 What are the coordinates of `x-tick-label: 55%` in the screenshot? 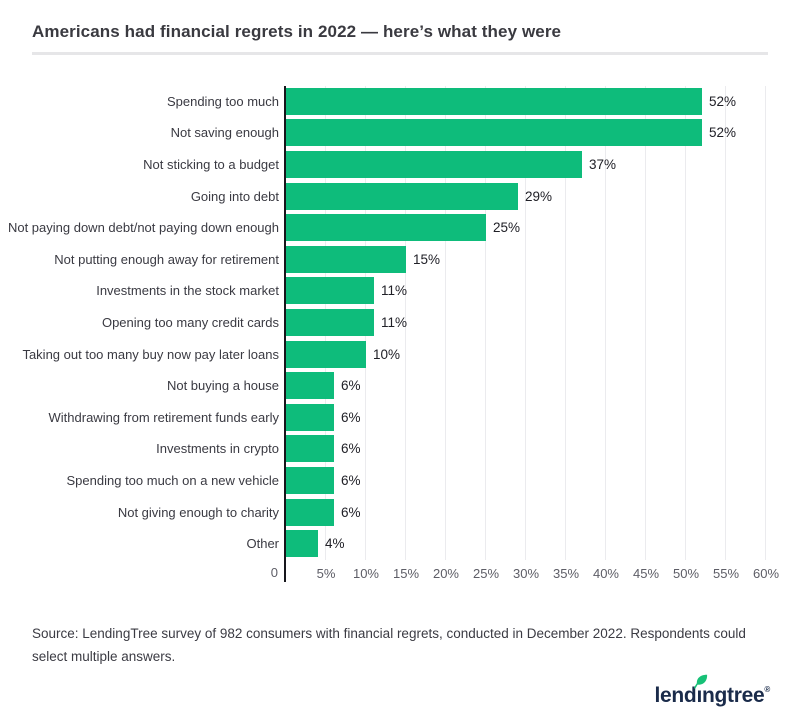 It's located at (726, 574).